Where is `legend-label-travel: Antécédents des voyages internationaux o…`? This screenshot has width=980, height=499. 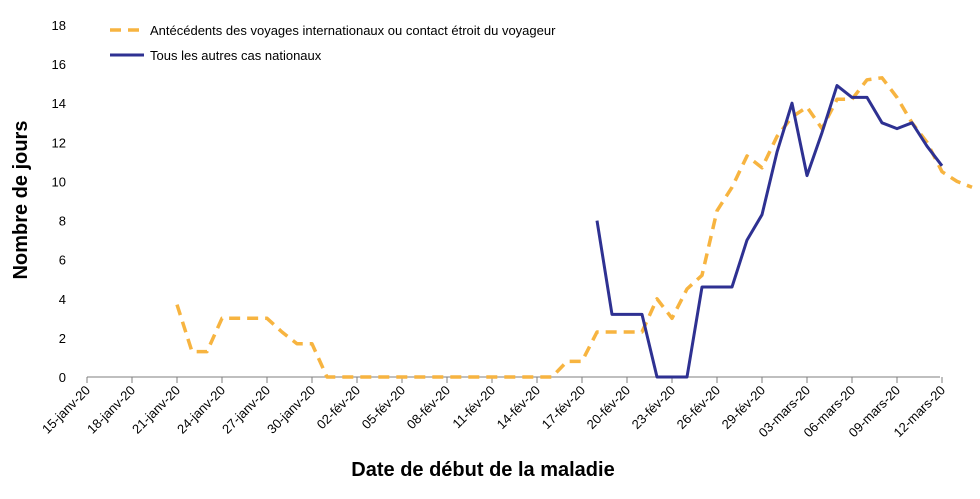
legend-label-travel: Antécédents des voyages internationaux o… is located at coordinates (353, 30).